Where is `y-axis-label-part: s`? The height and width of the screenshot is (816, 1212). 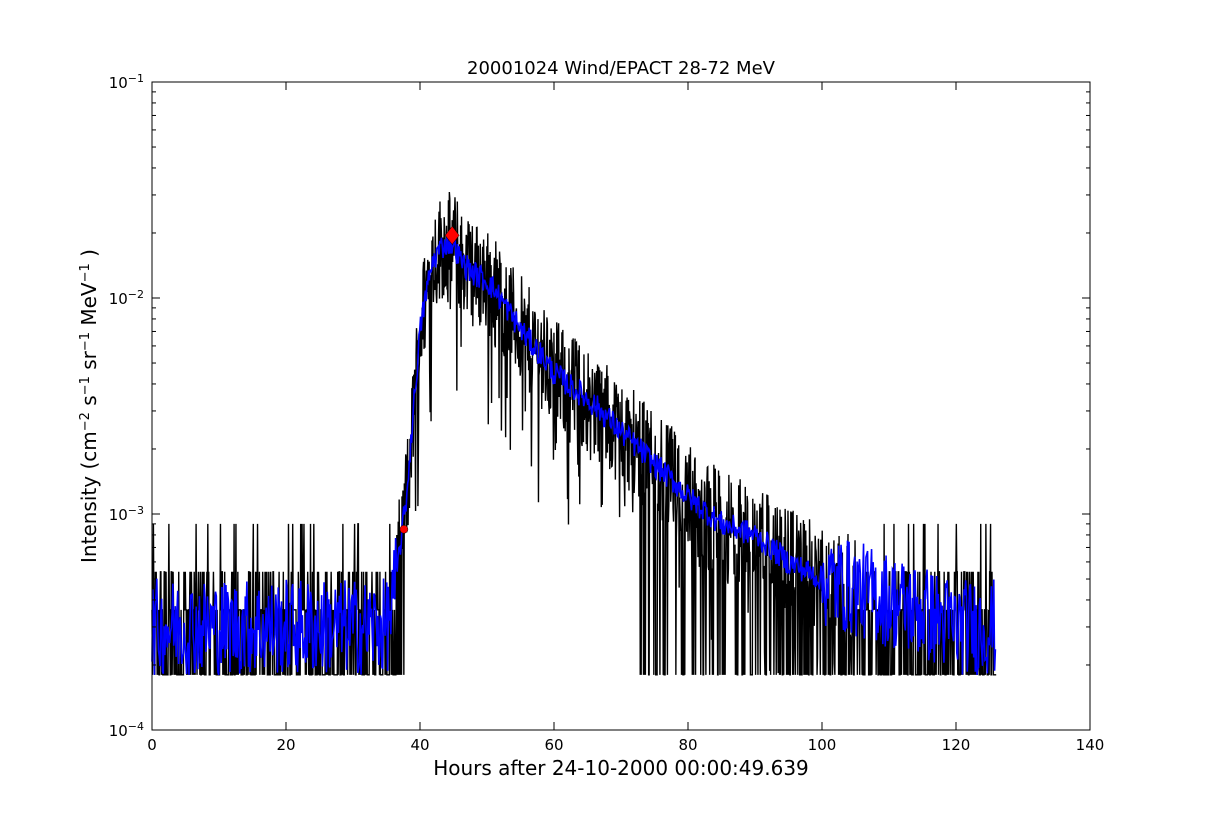 y-axis-label-part: s is located at coordinates (89, 403).